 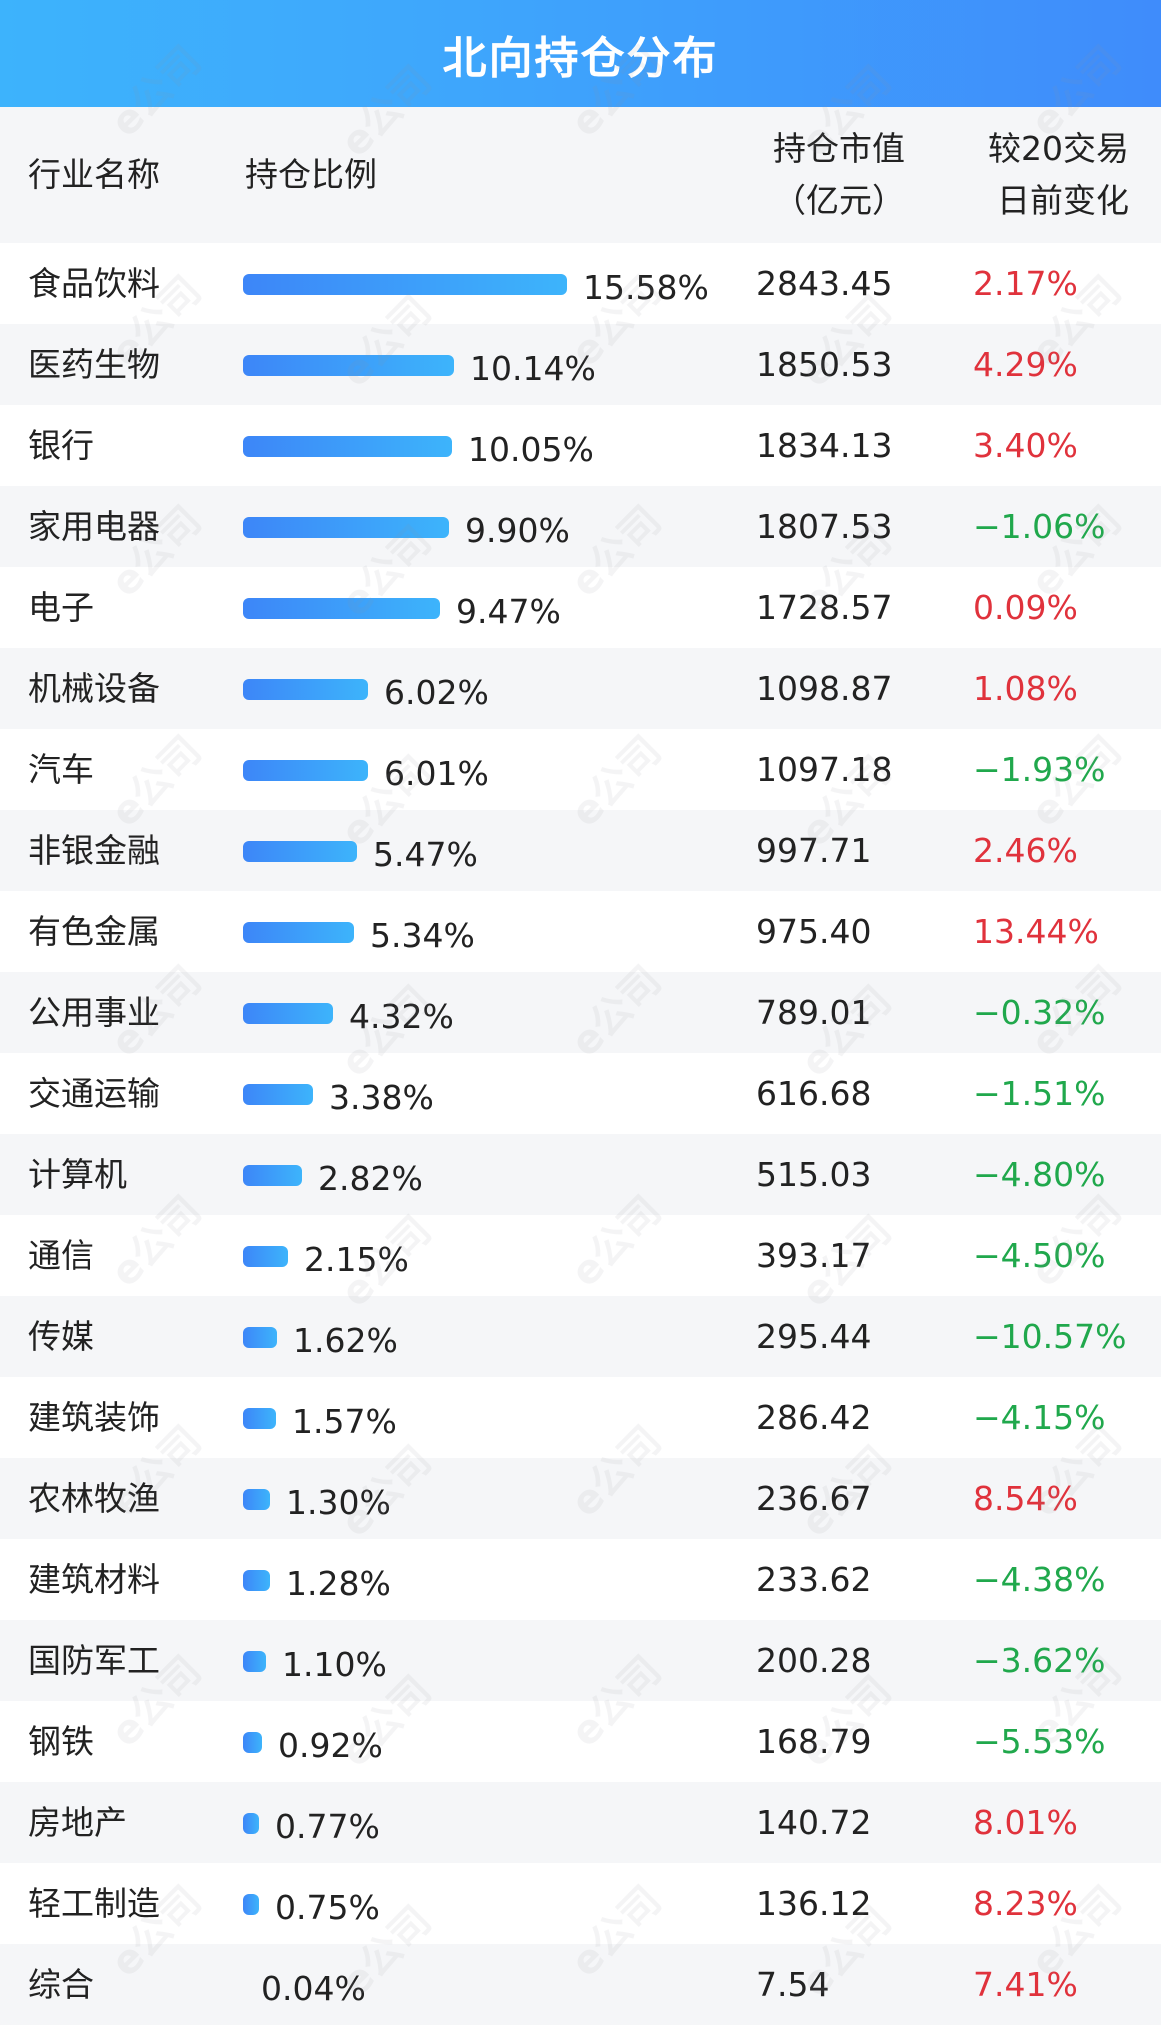 I want to click on industry-name: 国防军工, so click(x=94, y=1660).